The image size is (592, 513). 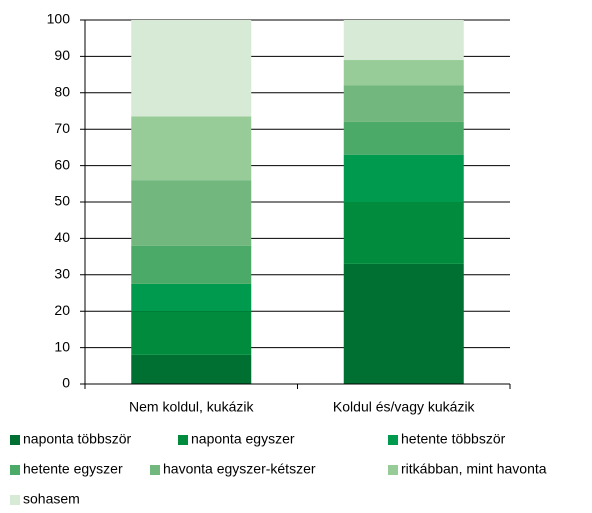 What do you see at coordinates (73, 469) in the screenshot?
I see `legend-label: hetente egyszer` at bounding box center [73, 469].